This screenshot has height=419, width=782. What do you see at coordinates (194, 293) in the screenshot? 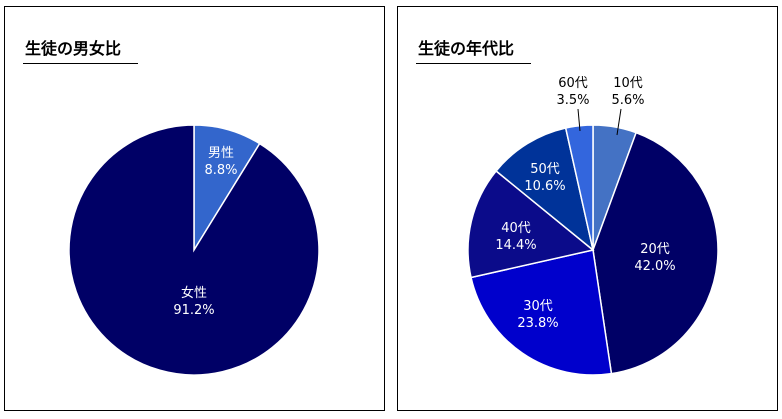
I see `slice-label: 女性` at bounding box center [194, 293].